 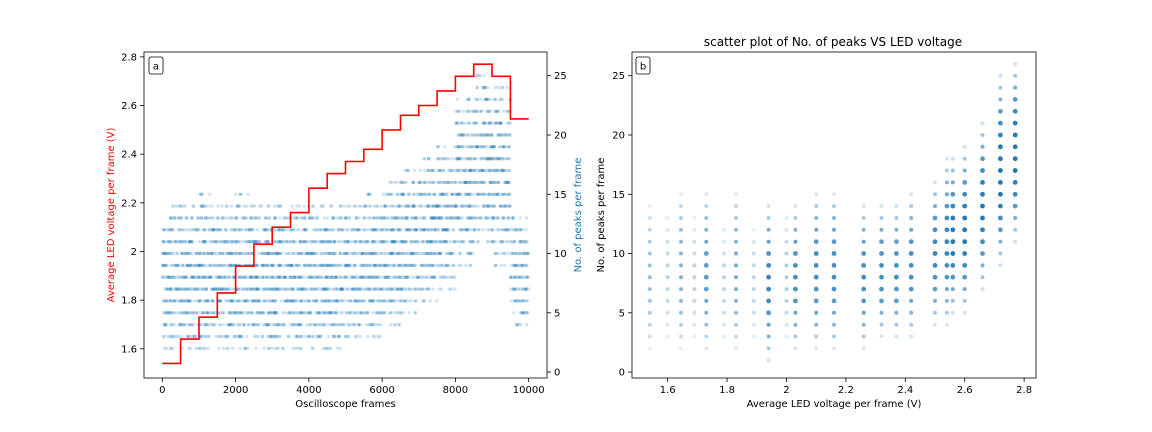 What do you see at coordinates (557, 373) in the screenshot?
I see `y-tick-label-right: 0` at bounding box center [557, 373].